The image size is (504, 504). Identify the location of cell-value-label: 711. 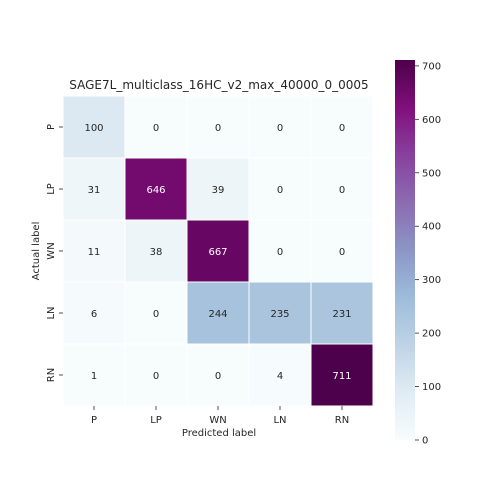
(341, 376).